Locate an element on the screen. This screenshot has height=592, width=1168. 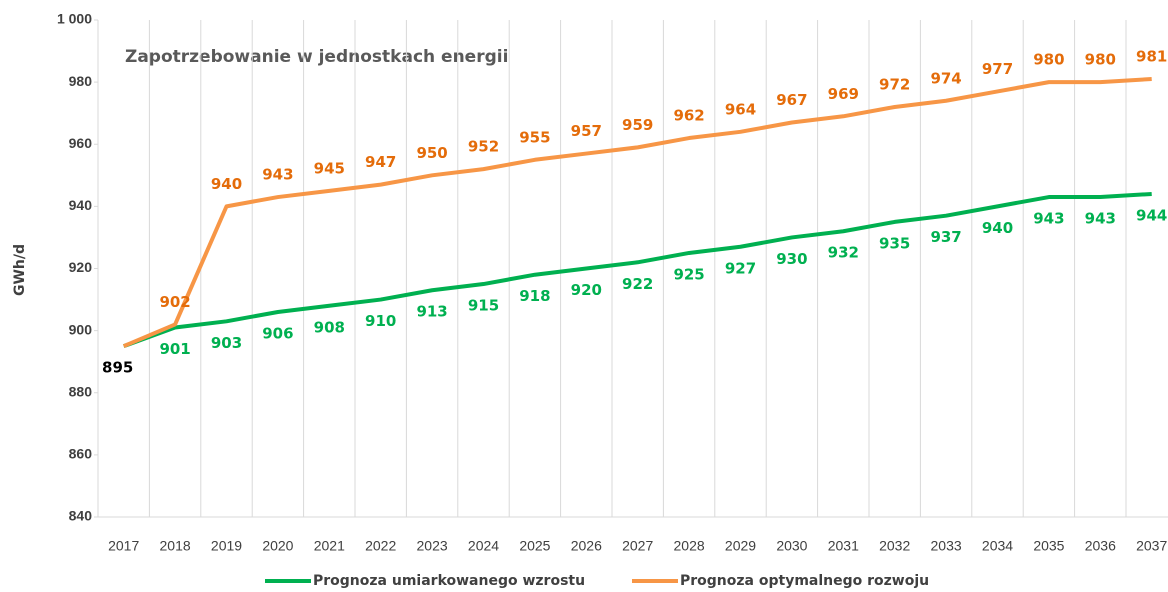
x-tick-label: 2020 is located at coordinates (277, 546).